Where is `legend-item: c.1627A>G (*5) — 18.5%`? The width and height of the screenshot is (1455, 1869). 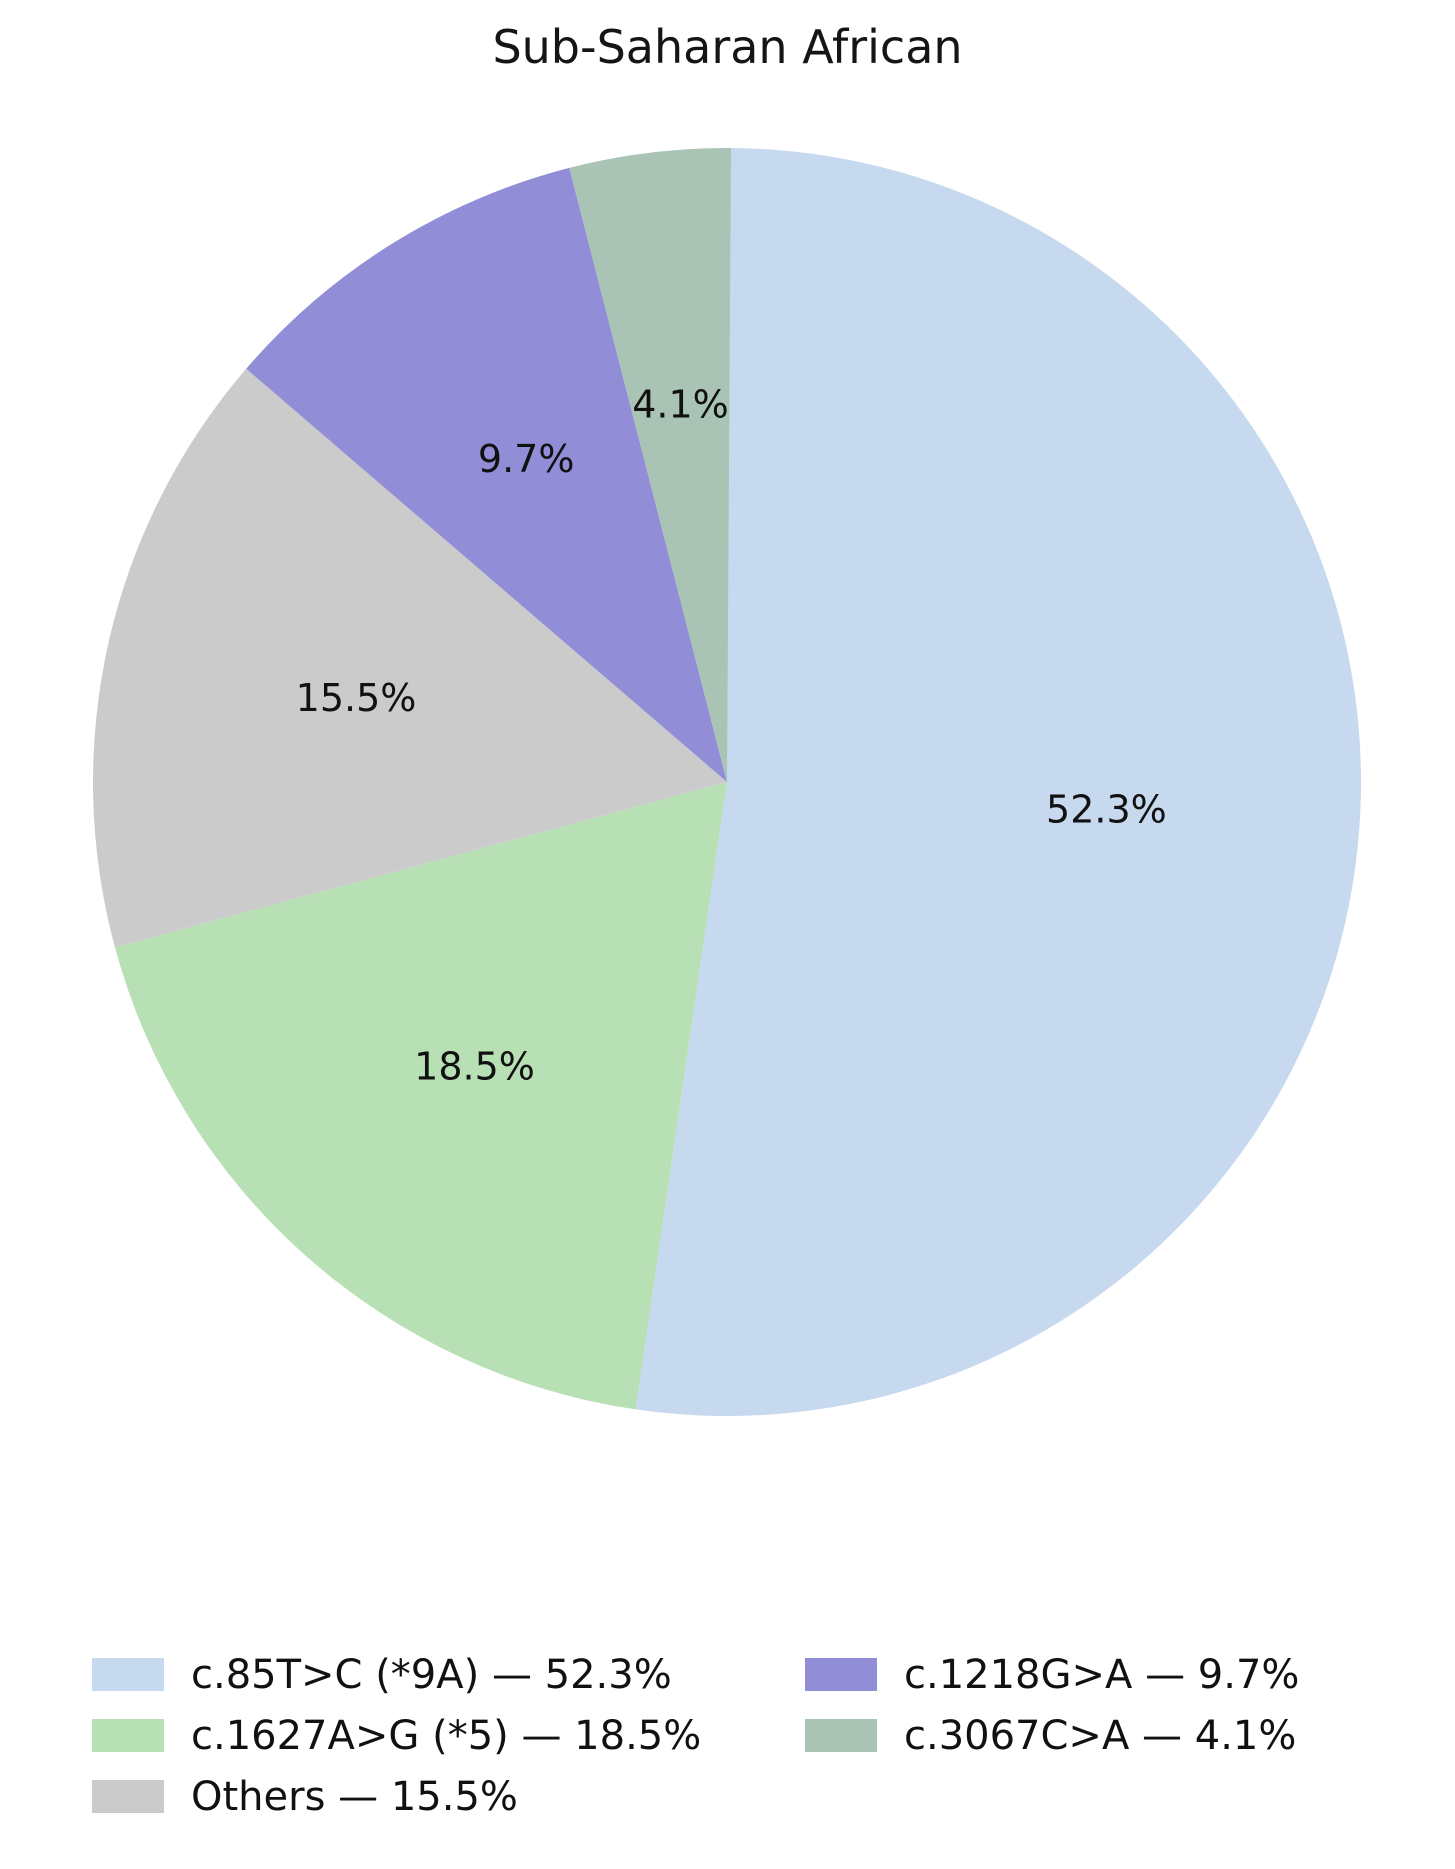
legend-item: c.1627A>G (*5) — 18.5% is located at coordinates (396, 1735).